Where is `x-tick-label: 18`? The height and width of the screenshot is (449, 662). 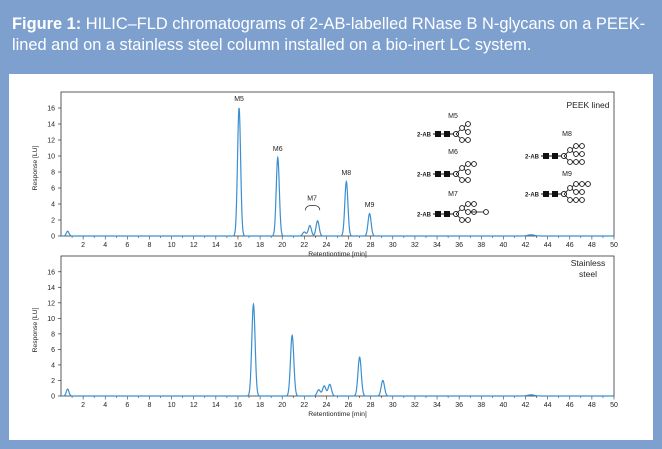
x-tick-label: 18 is located at coordinates (260, 405).